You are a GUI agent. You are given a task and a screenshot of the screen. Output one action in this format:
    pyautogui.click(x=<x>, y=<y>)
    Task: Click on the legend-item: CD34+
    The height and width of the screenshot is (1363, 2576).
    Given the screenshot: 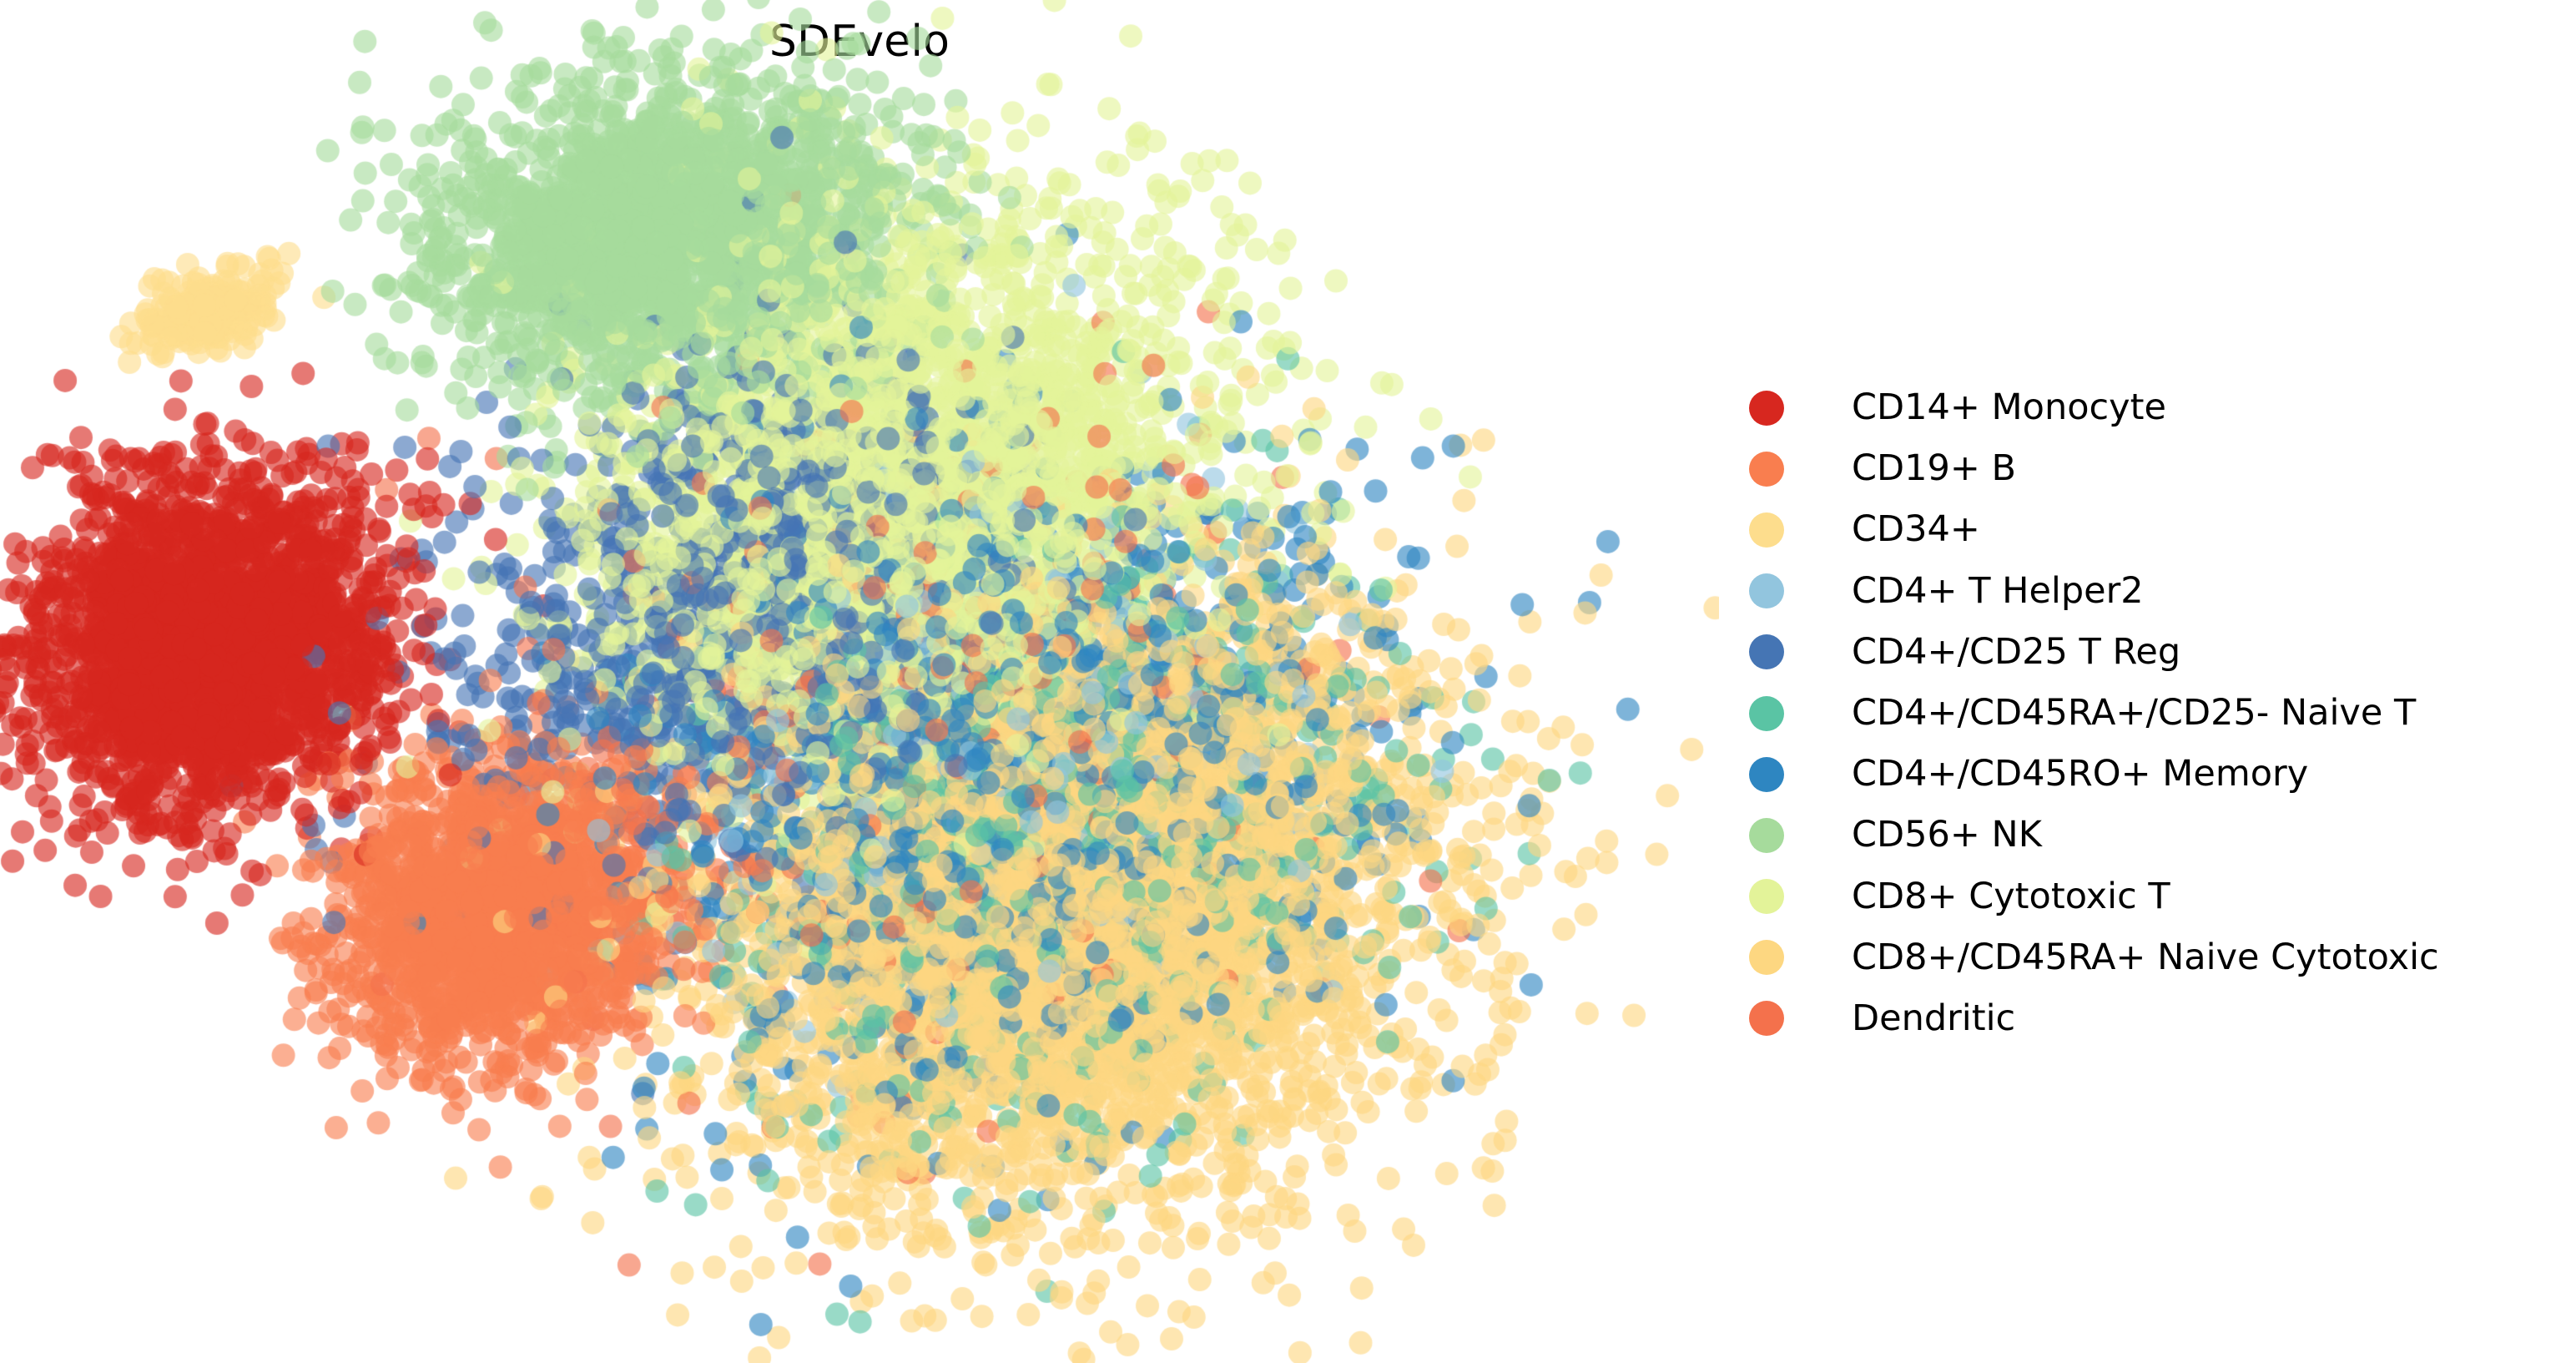 What is the action you would take?
    pyautogui.click(x=2146, y=529)
    